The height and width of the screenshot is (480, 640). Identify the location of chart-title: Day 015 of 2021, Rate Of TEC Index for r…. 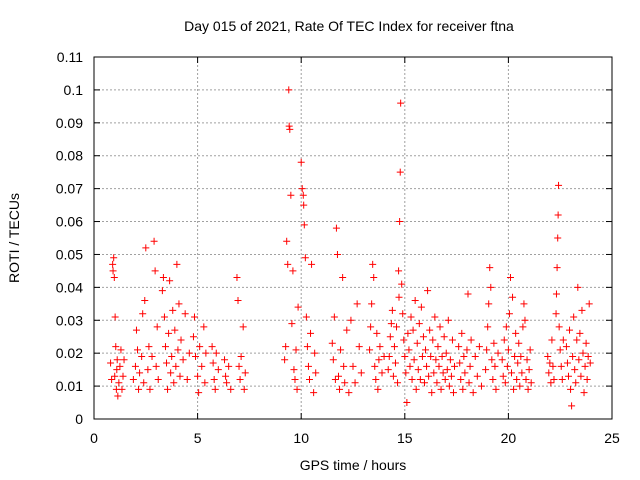
(349, 26).